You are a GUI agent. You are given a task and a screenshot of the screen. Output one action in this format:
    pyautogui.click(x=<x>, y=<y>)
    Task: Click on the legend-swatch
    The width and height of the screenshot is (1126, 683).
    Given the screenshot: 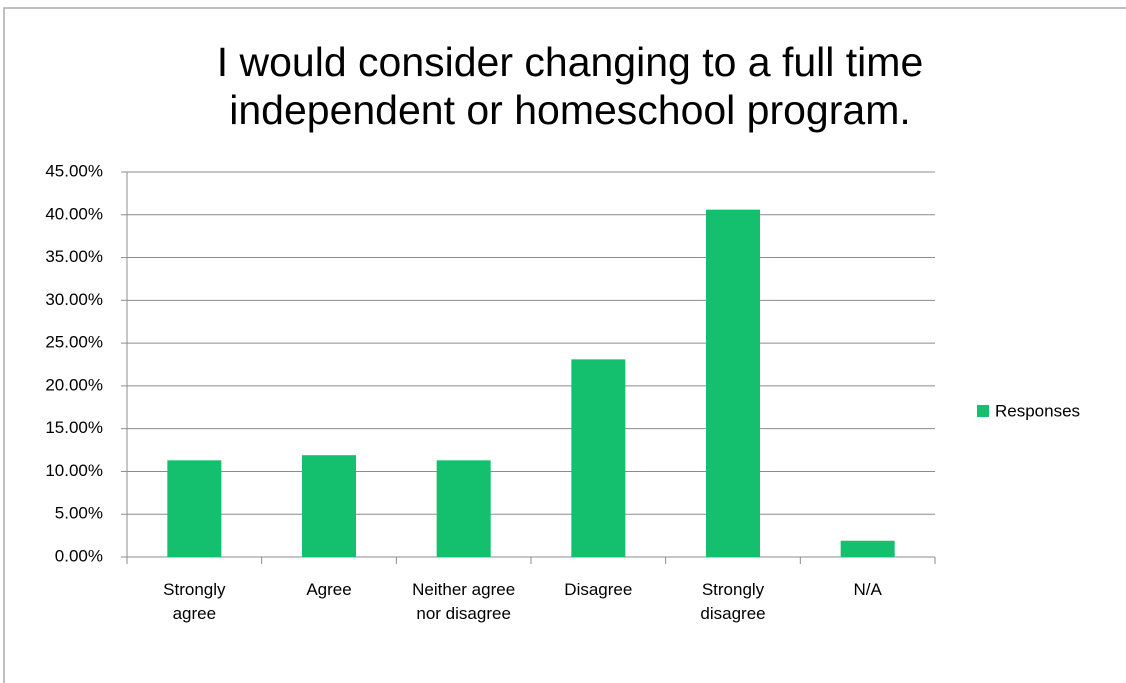 What is the action you would take?
    pyautogui.click(x=983, y=411)
    